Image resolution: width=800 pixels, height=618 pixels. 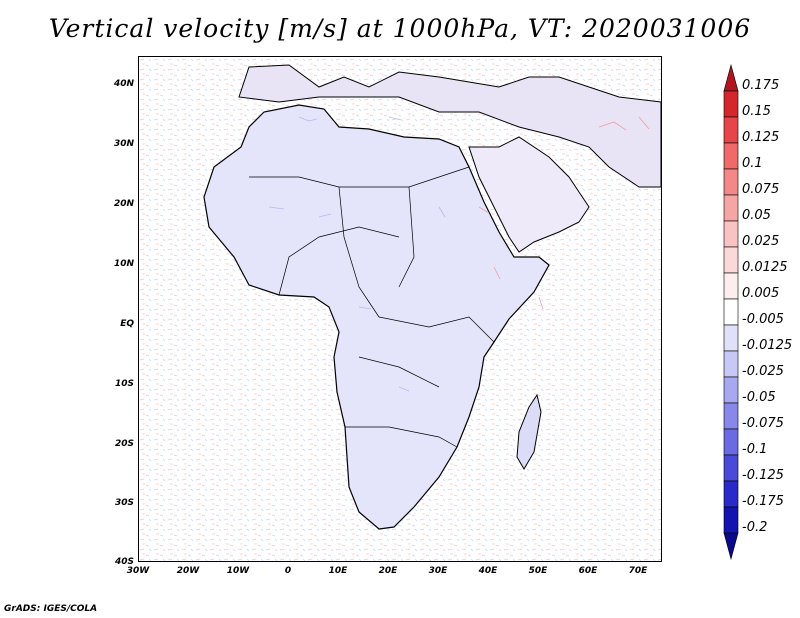 I want to click on legend-label: -0.175, so click(x=763, y=501).